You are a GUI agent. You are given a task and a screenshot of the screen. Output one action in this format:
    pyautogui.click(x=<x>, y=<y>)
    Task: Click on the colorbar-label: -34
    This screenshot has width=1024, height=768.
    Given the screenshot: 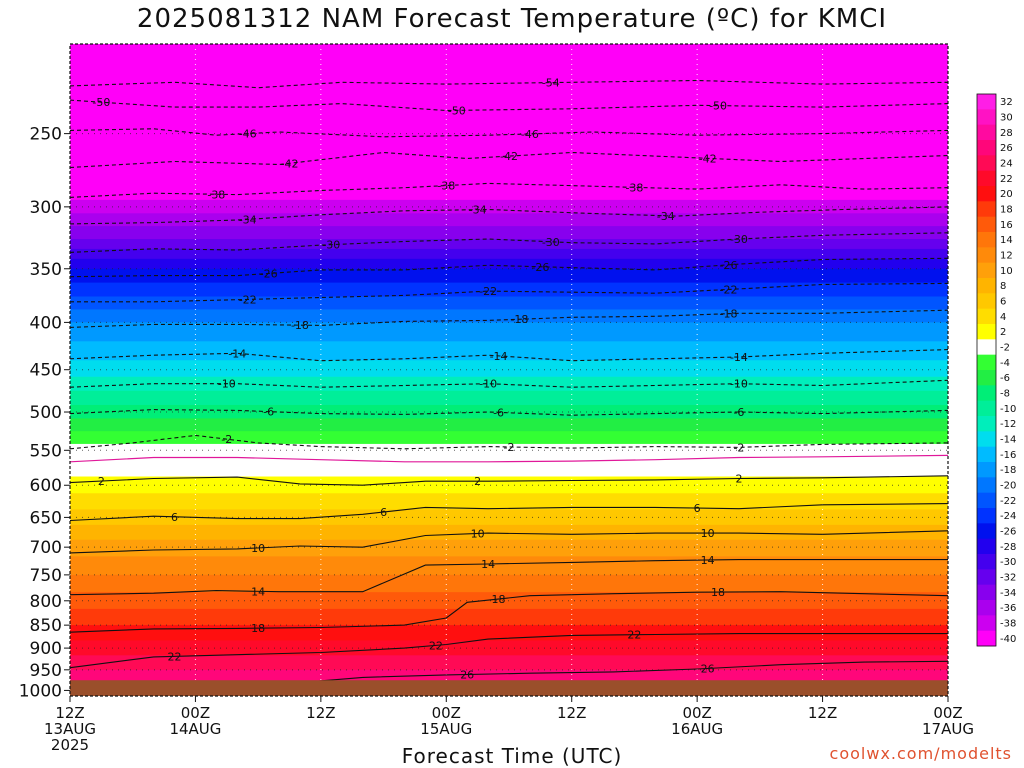 What is the action you would take?
    pyautogui.click(x=1008, y=593)
    